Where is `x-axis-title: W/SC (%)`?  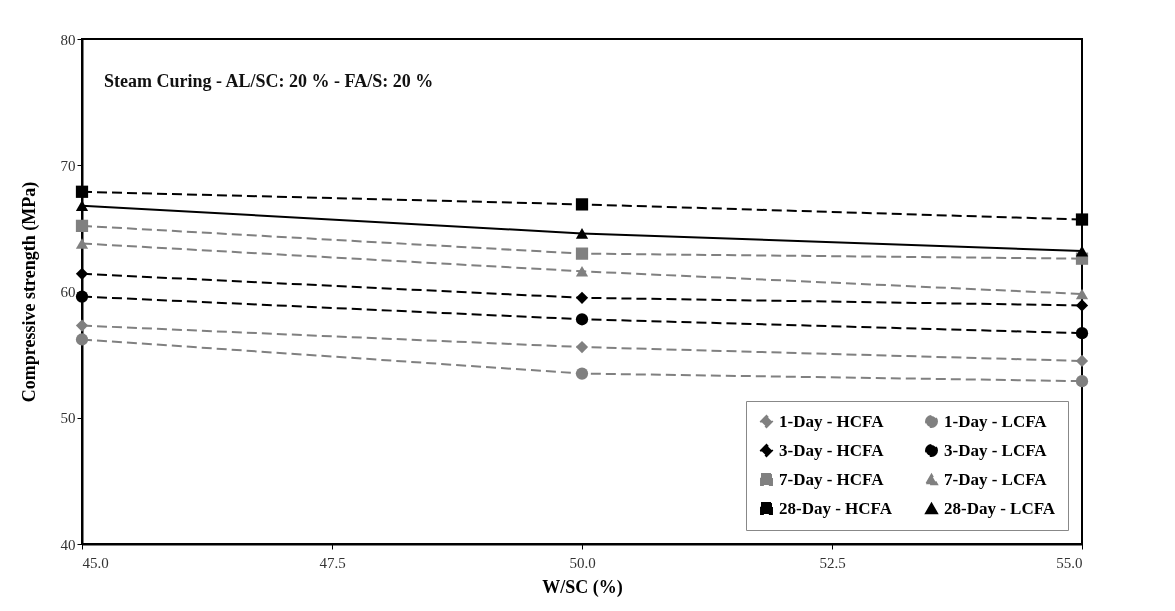 x-axis-title: W/SC (%) is located at coordinates (582, 587).